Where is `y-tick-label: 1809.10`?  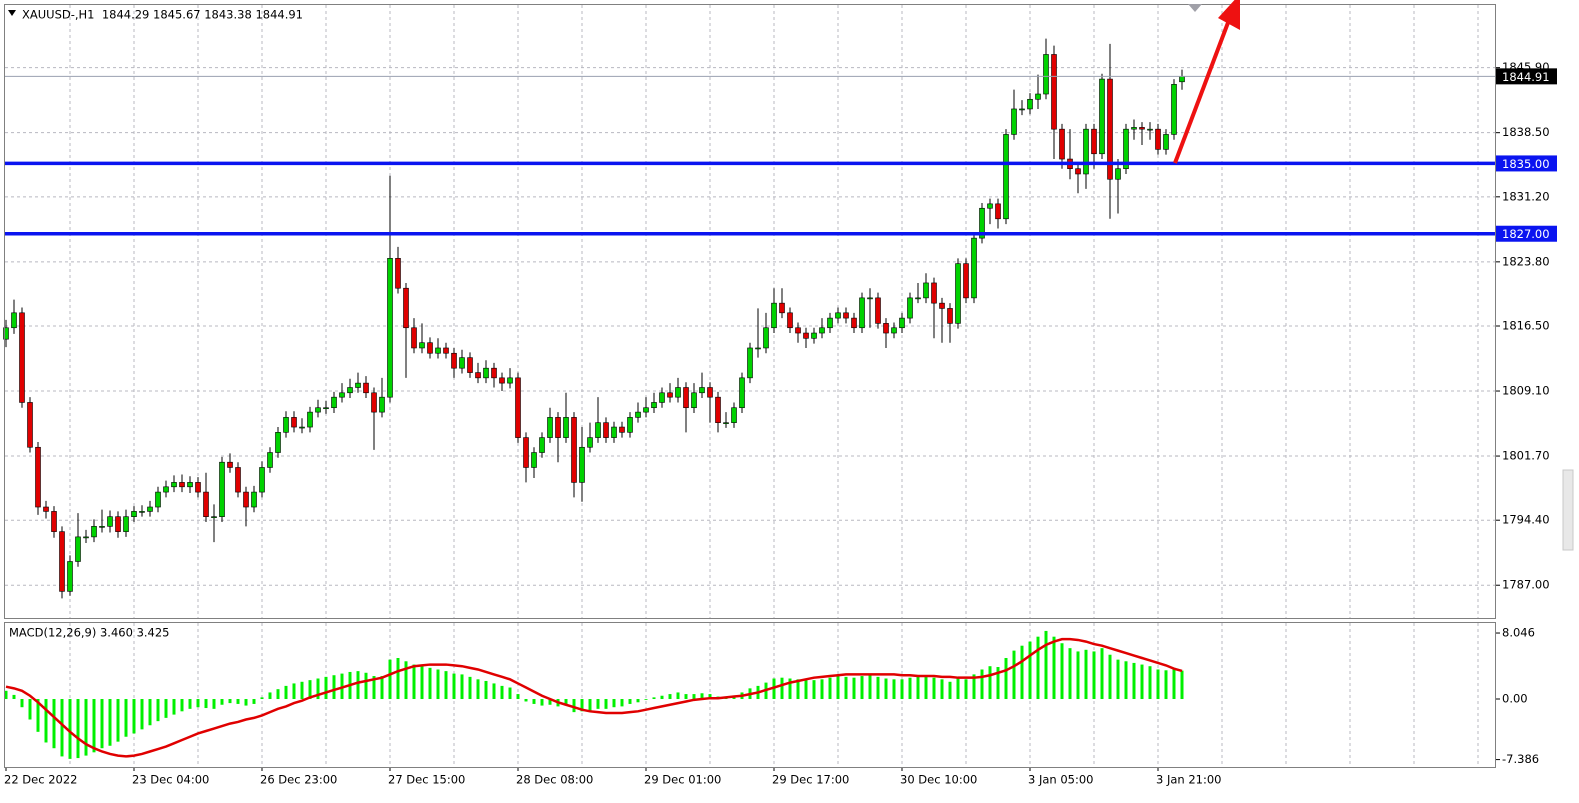 y-tick-label: 1809.10 is located at coordinates (1526, 391).